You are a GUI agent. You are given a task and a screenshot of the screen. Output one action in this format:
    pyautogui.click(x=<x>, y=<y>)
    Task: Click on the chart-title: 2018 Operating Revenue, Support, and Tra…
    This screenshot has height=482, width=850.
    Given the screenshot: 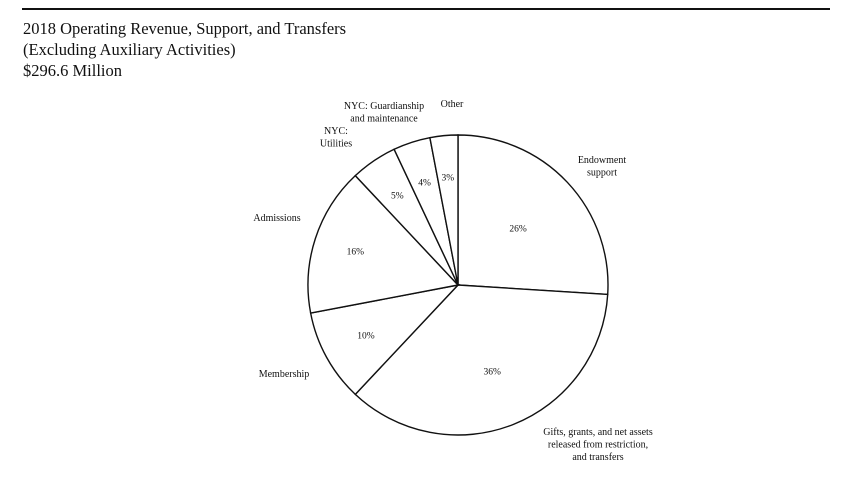 What is the action you would take?
    pyautogui.click(x=185, y=28)
    